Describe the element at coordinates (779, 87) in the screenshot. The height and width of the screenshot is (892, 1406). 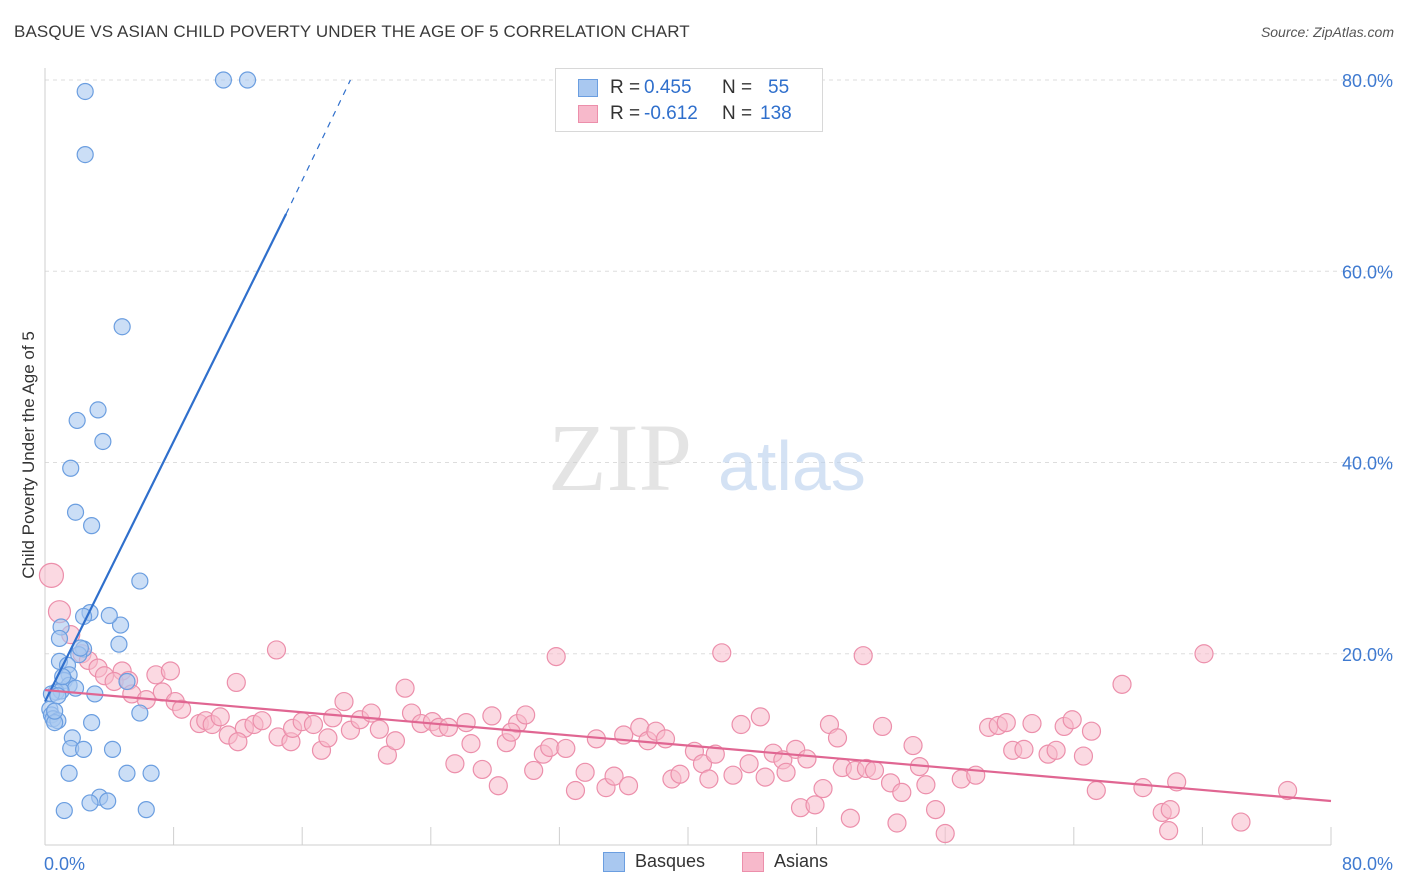
I see `n-value: 55` at that location.